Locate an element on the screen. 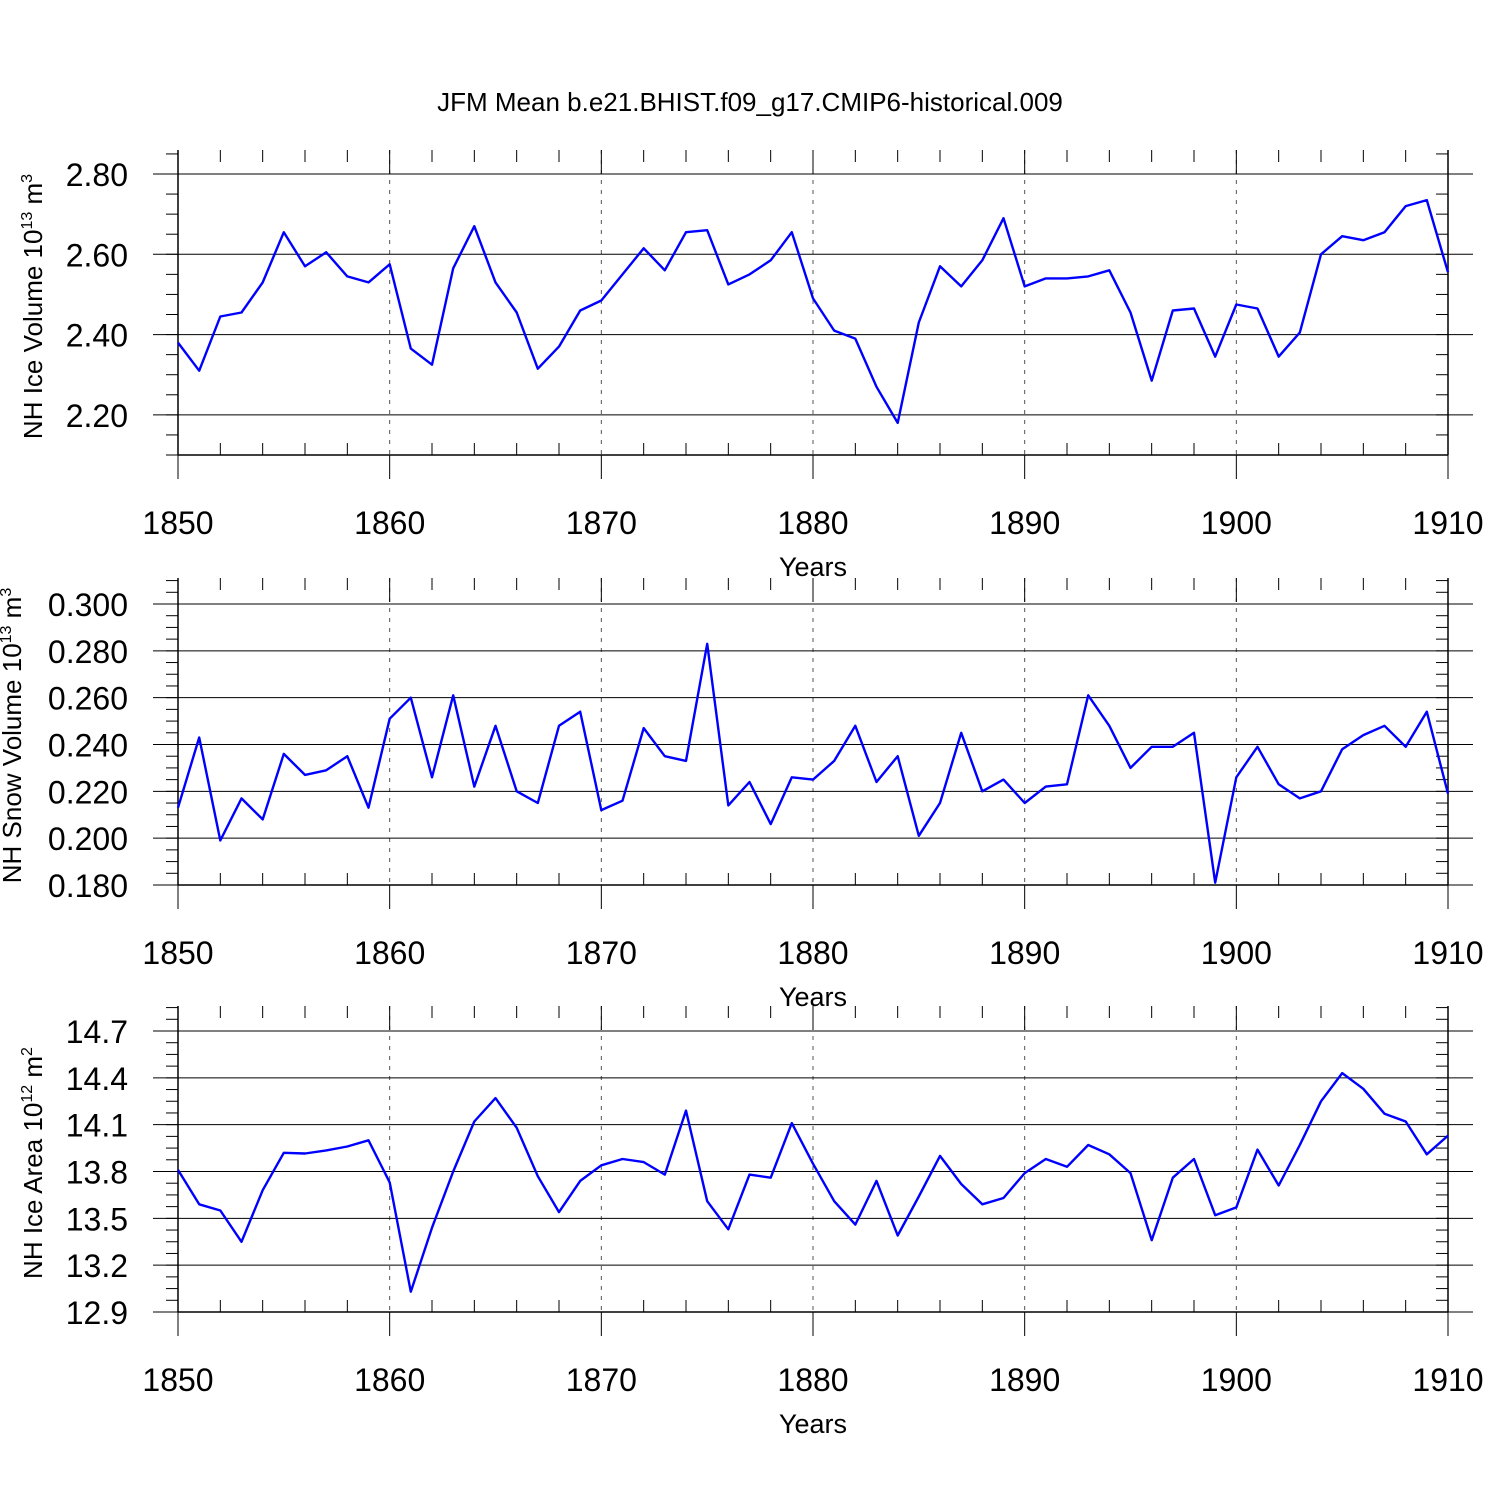 The height and width of the screenshot is (1500, 1500). y-tick-label: 13.8 is located at coordinates (97, 1173).